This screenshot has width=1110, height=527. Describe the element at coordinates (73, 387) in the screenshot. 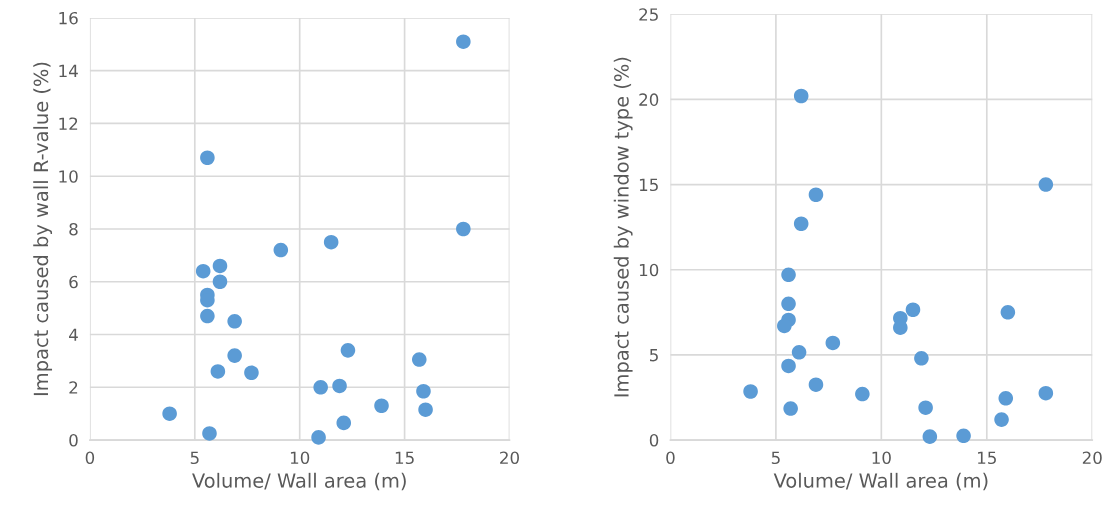

I see `y-tick-label: 2` at that location.